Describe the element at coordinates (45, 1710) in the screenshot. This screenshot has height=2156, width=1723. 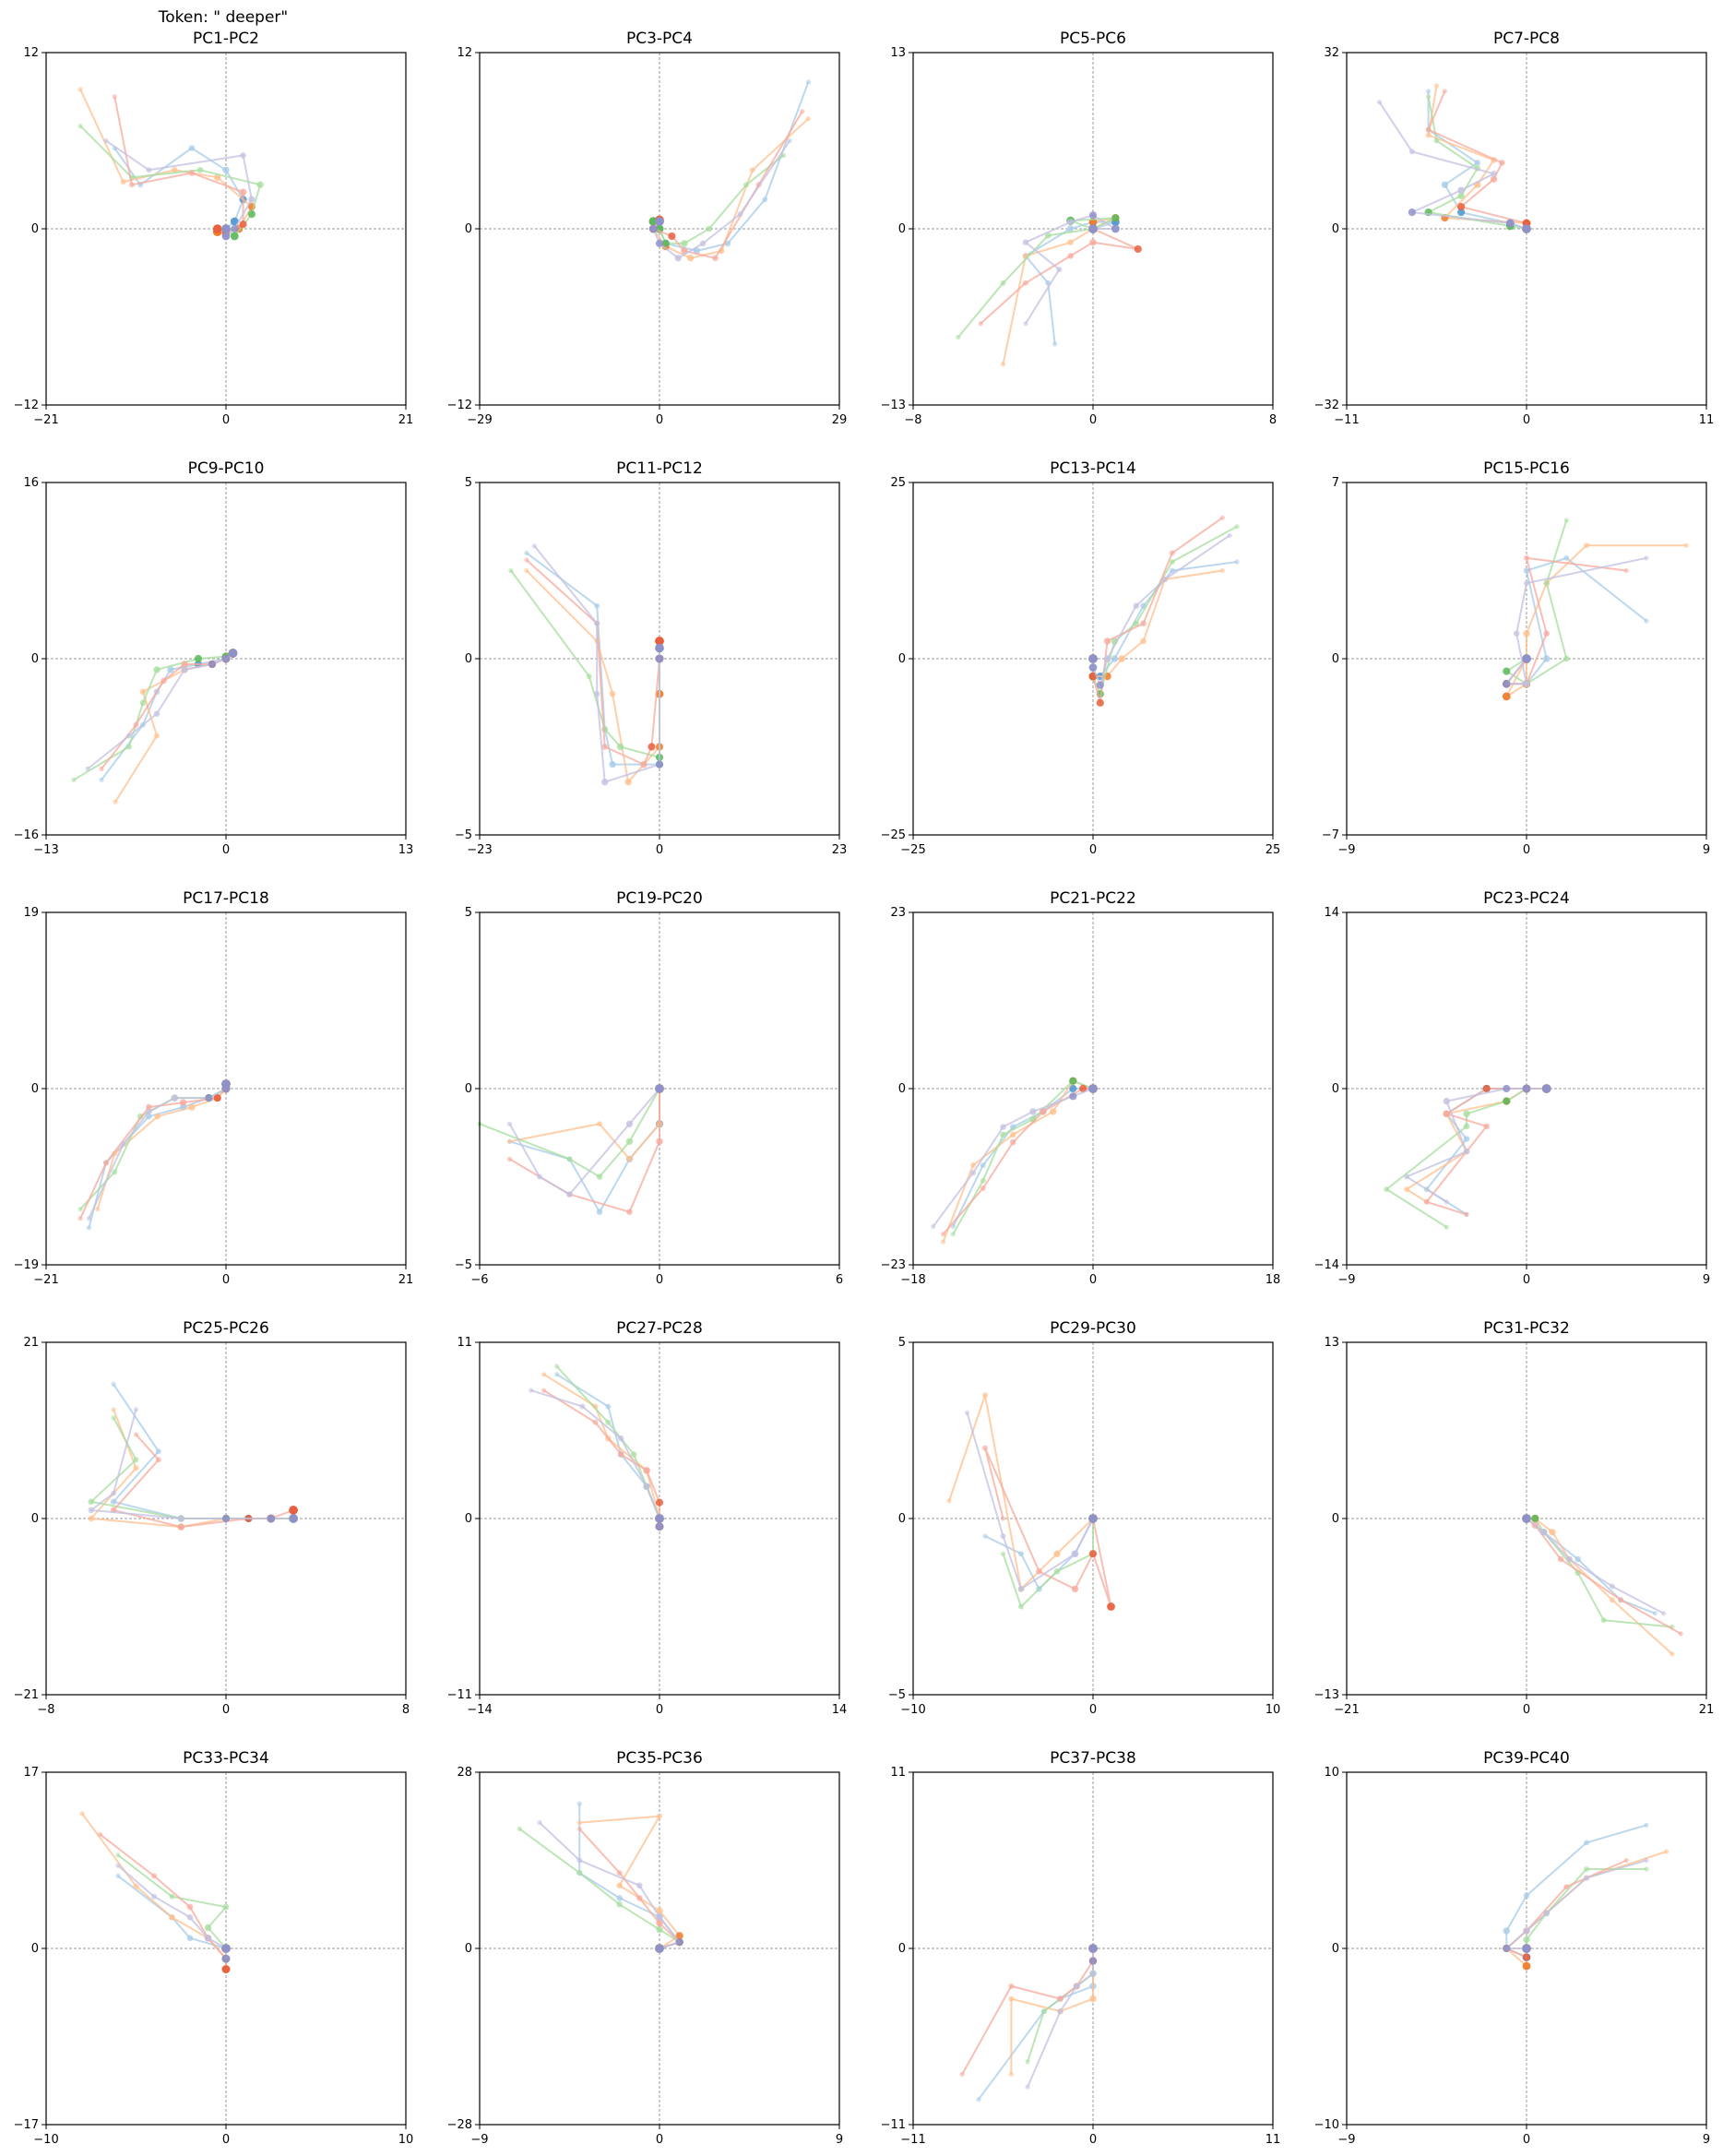
I see `x-tick-label: −8` at that location.